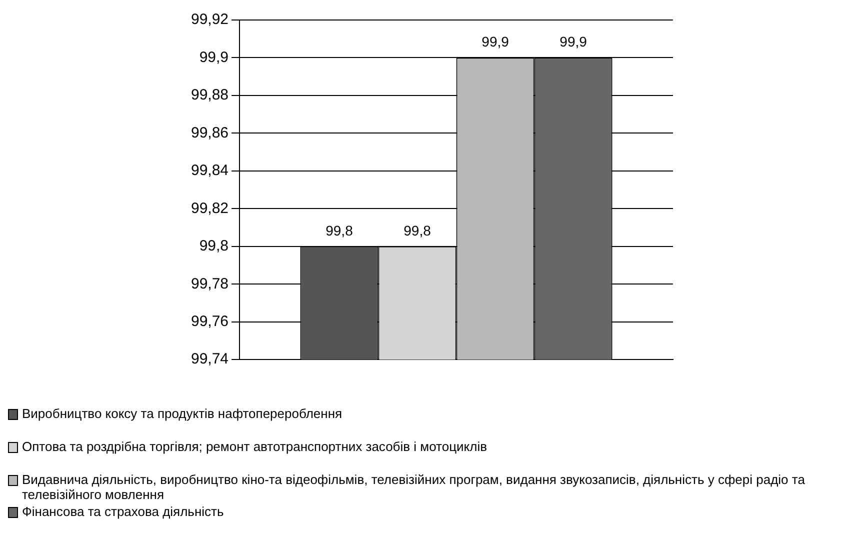  What do you see at coordinates (255, 446) in the screenshot?
I see `legend-label: Оптова та роздрібна торгівля; ремонт автотранспортних засобів і мотоциклів` at bounding box center [255, 446].